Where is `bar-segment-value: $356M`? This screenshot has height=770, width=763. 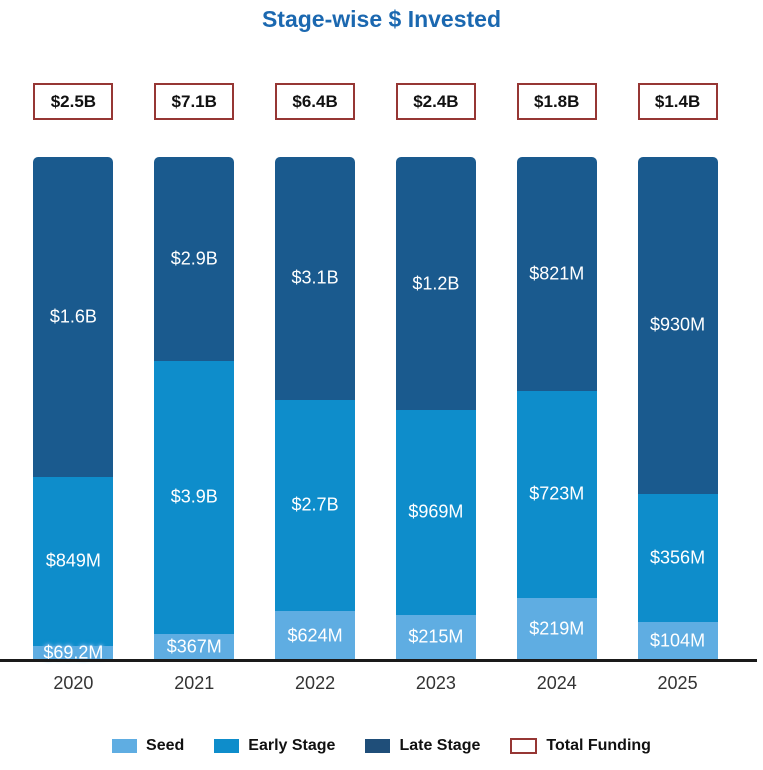 bar-segment-value: $356M is located at coordinates (678, 557).